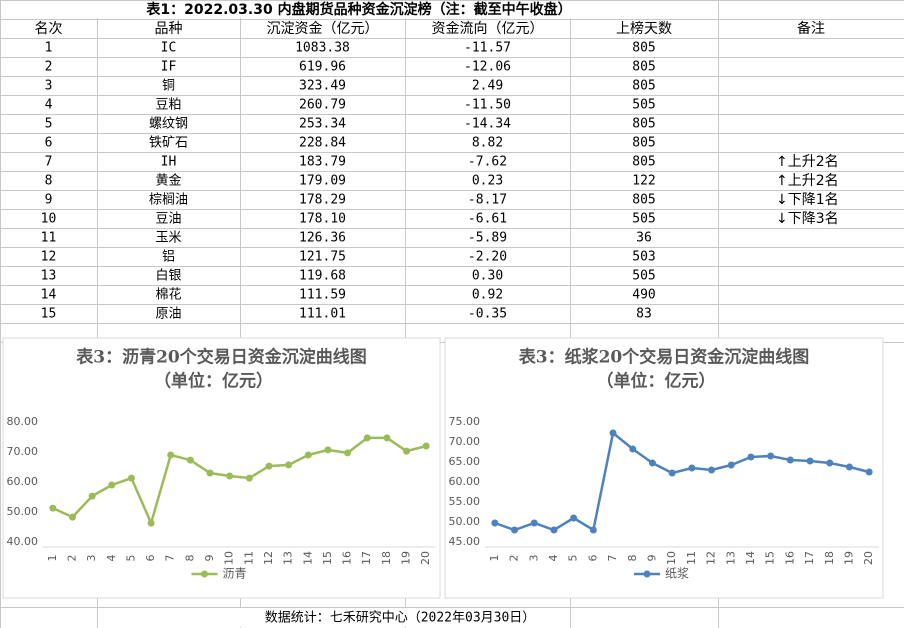 This screenshot has height=628, width=904. I want to click on table-cell: 0.92, so click(487, 295).